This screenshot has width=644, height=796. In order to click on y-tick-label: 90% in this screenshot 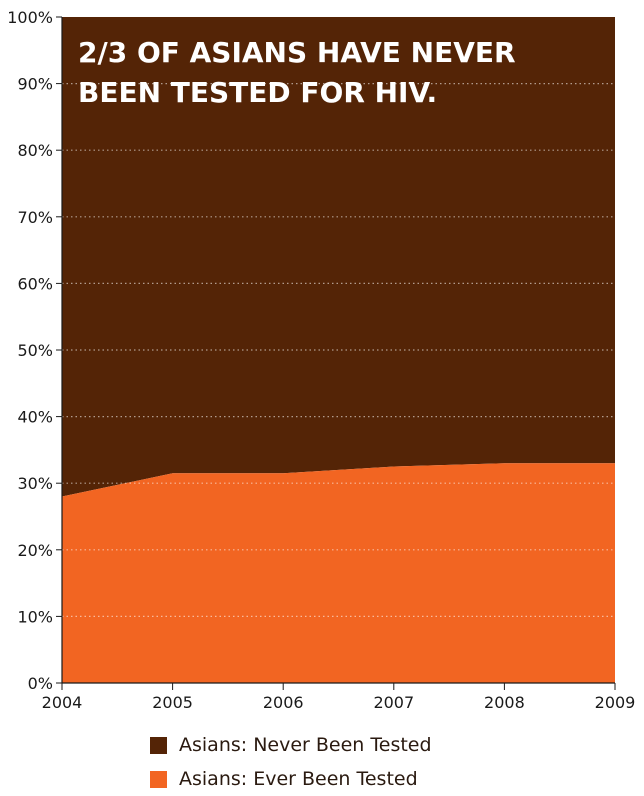, I will do `click(35, 84)`.